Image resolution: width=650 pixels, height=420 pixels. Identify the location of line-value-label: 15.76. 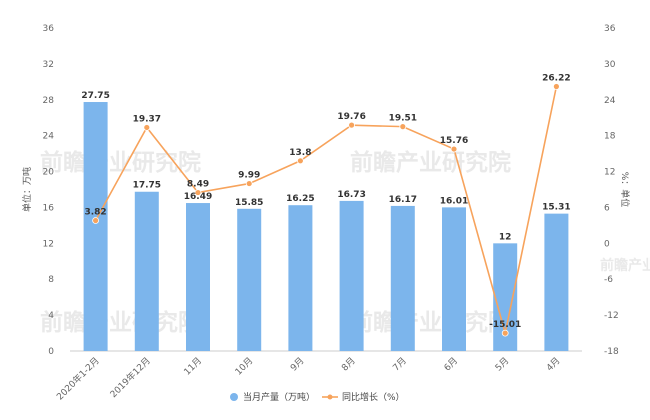
(454, 141).